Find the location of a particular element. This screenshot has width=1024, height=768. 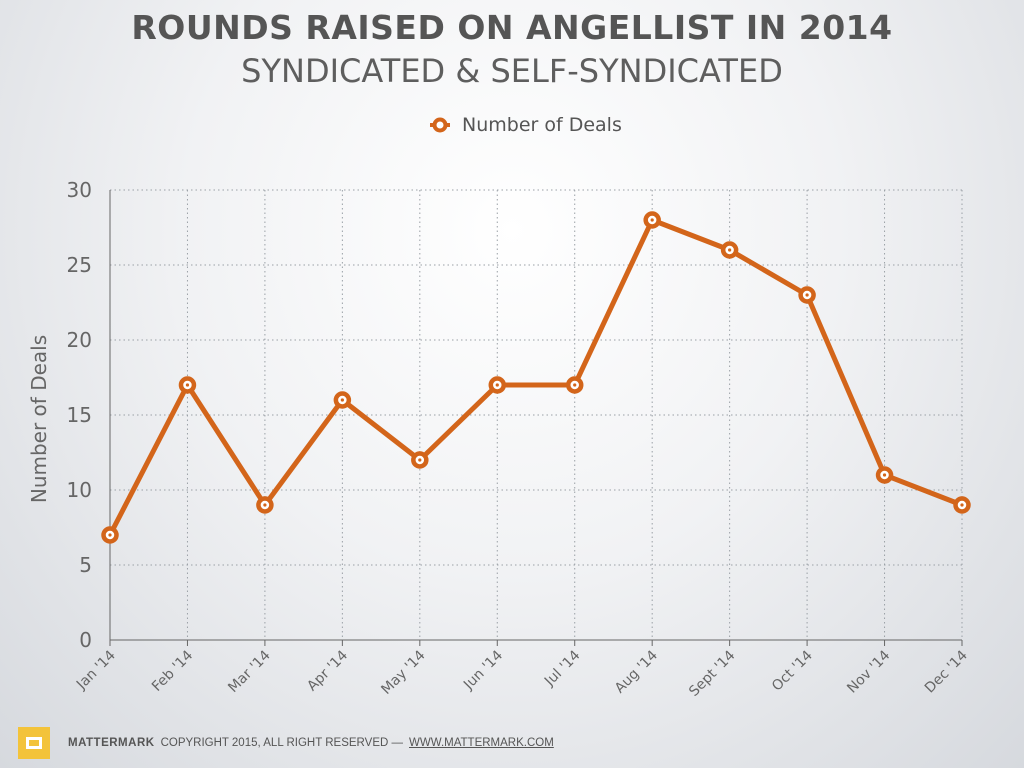

y-tick-label: 5 is located at coordinates (85, 565).